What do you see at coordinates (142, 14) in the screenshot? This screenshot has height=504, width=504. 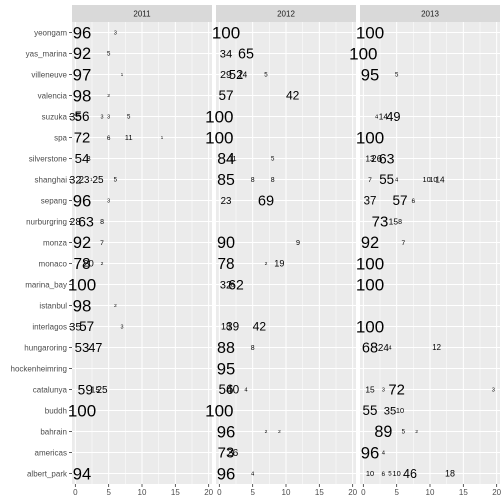 I see `facet-strip-label: 2011` at bounding box center [142, 14].